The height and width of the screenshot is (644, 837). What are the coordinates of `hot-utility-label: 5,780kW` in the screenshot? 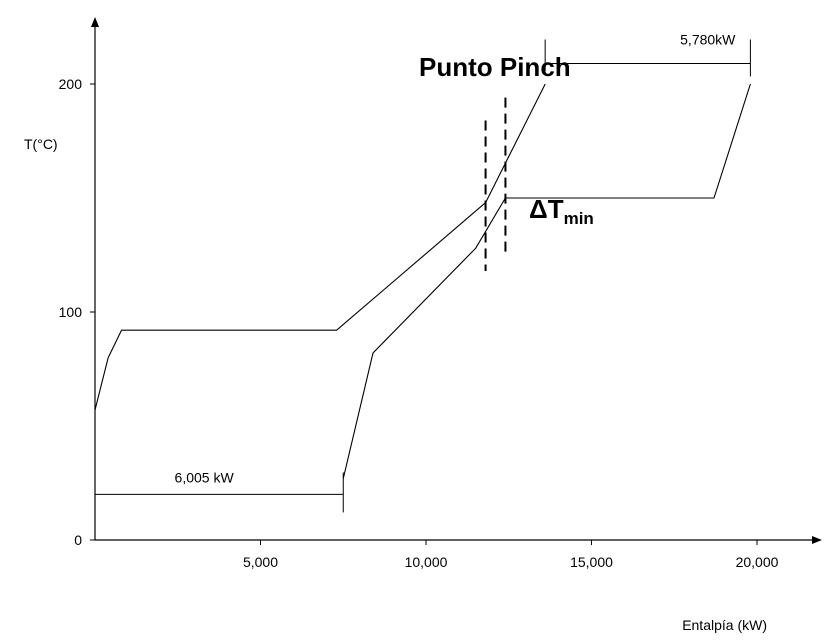 It's located at (708, 39).